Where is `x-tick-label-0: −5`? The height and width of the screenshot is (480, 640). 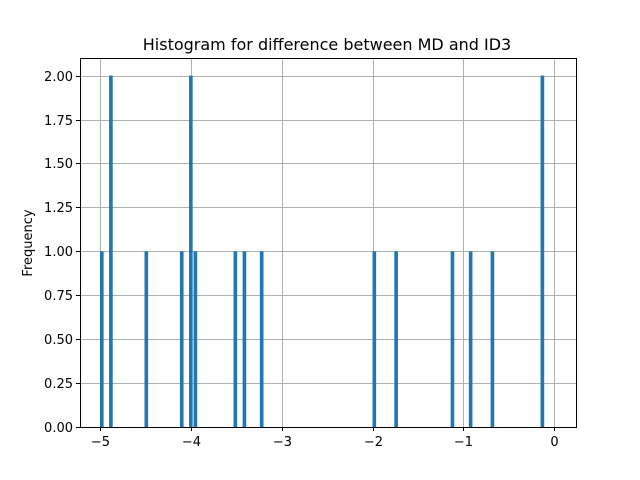 x-tick-label-0: −5 is located at coordinates (100, 442).